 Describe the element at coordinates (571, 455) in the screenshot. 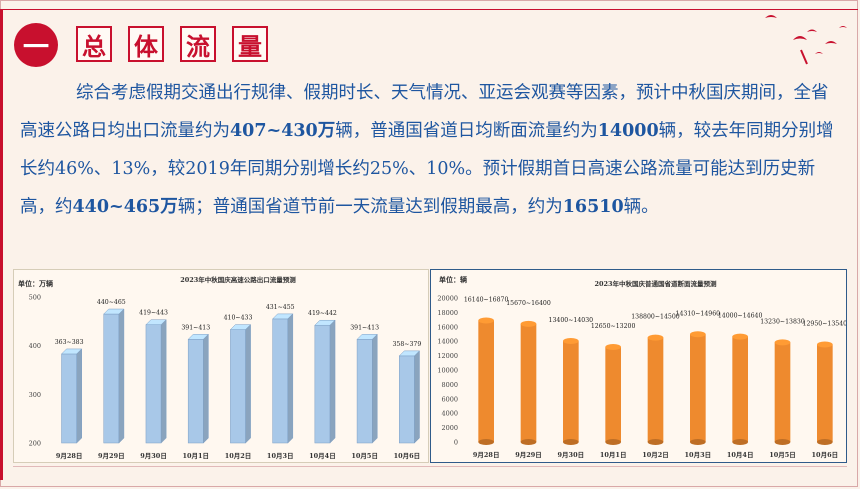

I see `right-x-tick-label-2: 9月30日` at that location.